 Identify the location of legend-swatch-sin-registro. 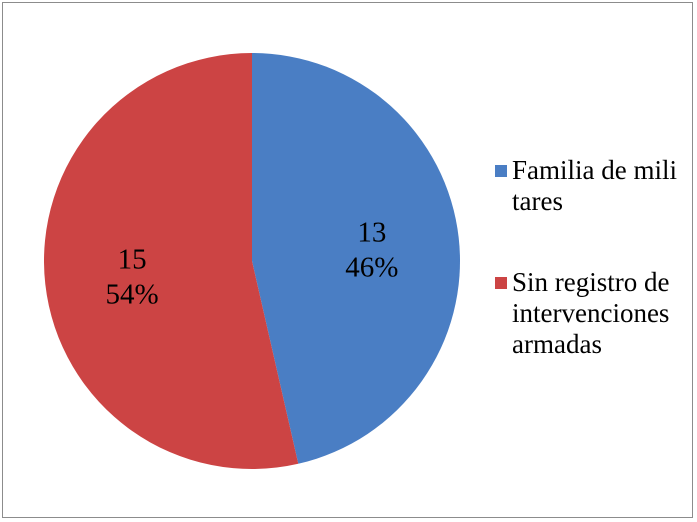
(501, 283).